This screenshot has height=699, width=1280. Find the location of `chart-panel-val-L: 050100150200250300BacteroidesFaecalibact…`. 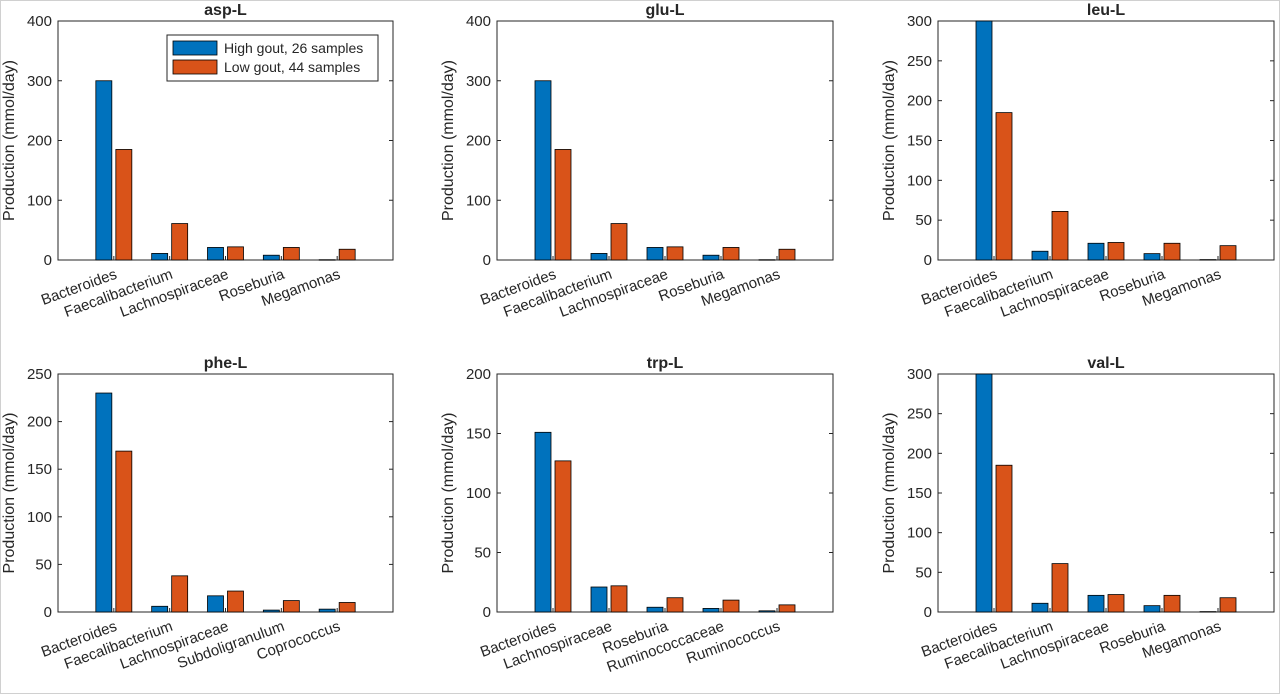

chart-panel-val-L: 050100150200250300BacteroidesFaecalibact… is located at coordinates (1078, 514).